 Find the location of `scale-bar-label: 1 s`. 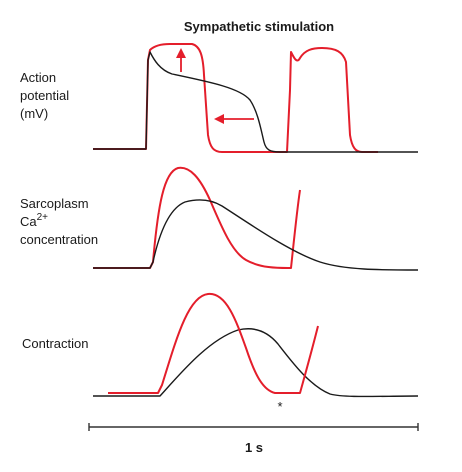

scale-bar-label: 1 s is located at coordinates (254, 447).